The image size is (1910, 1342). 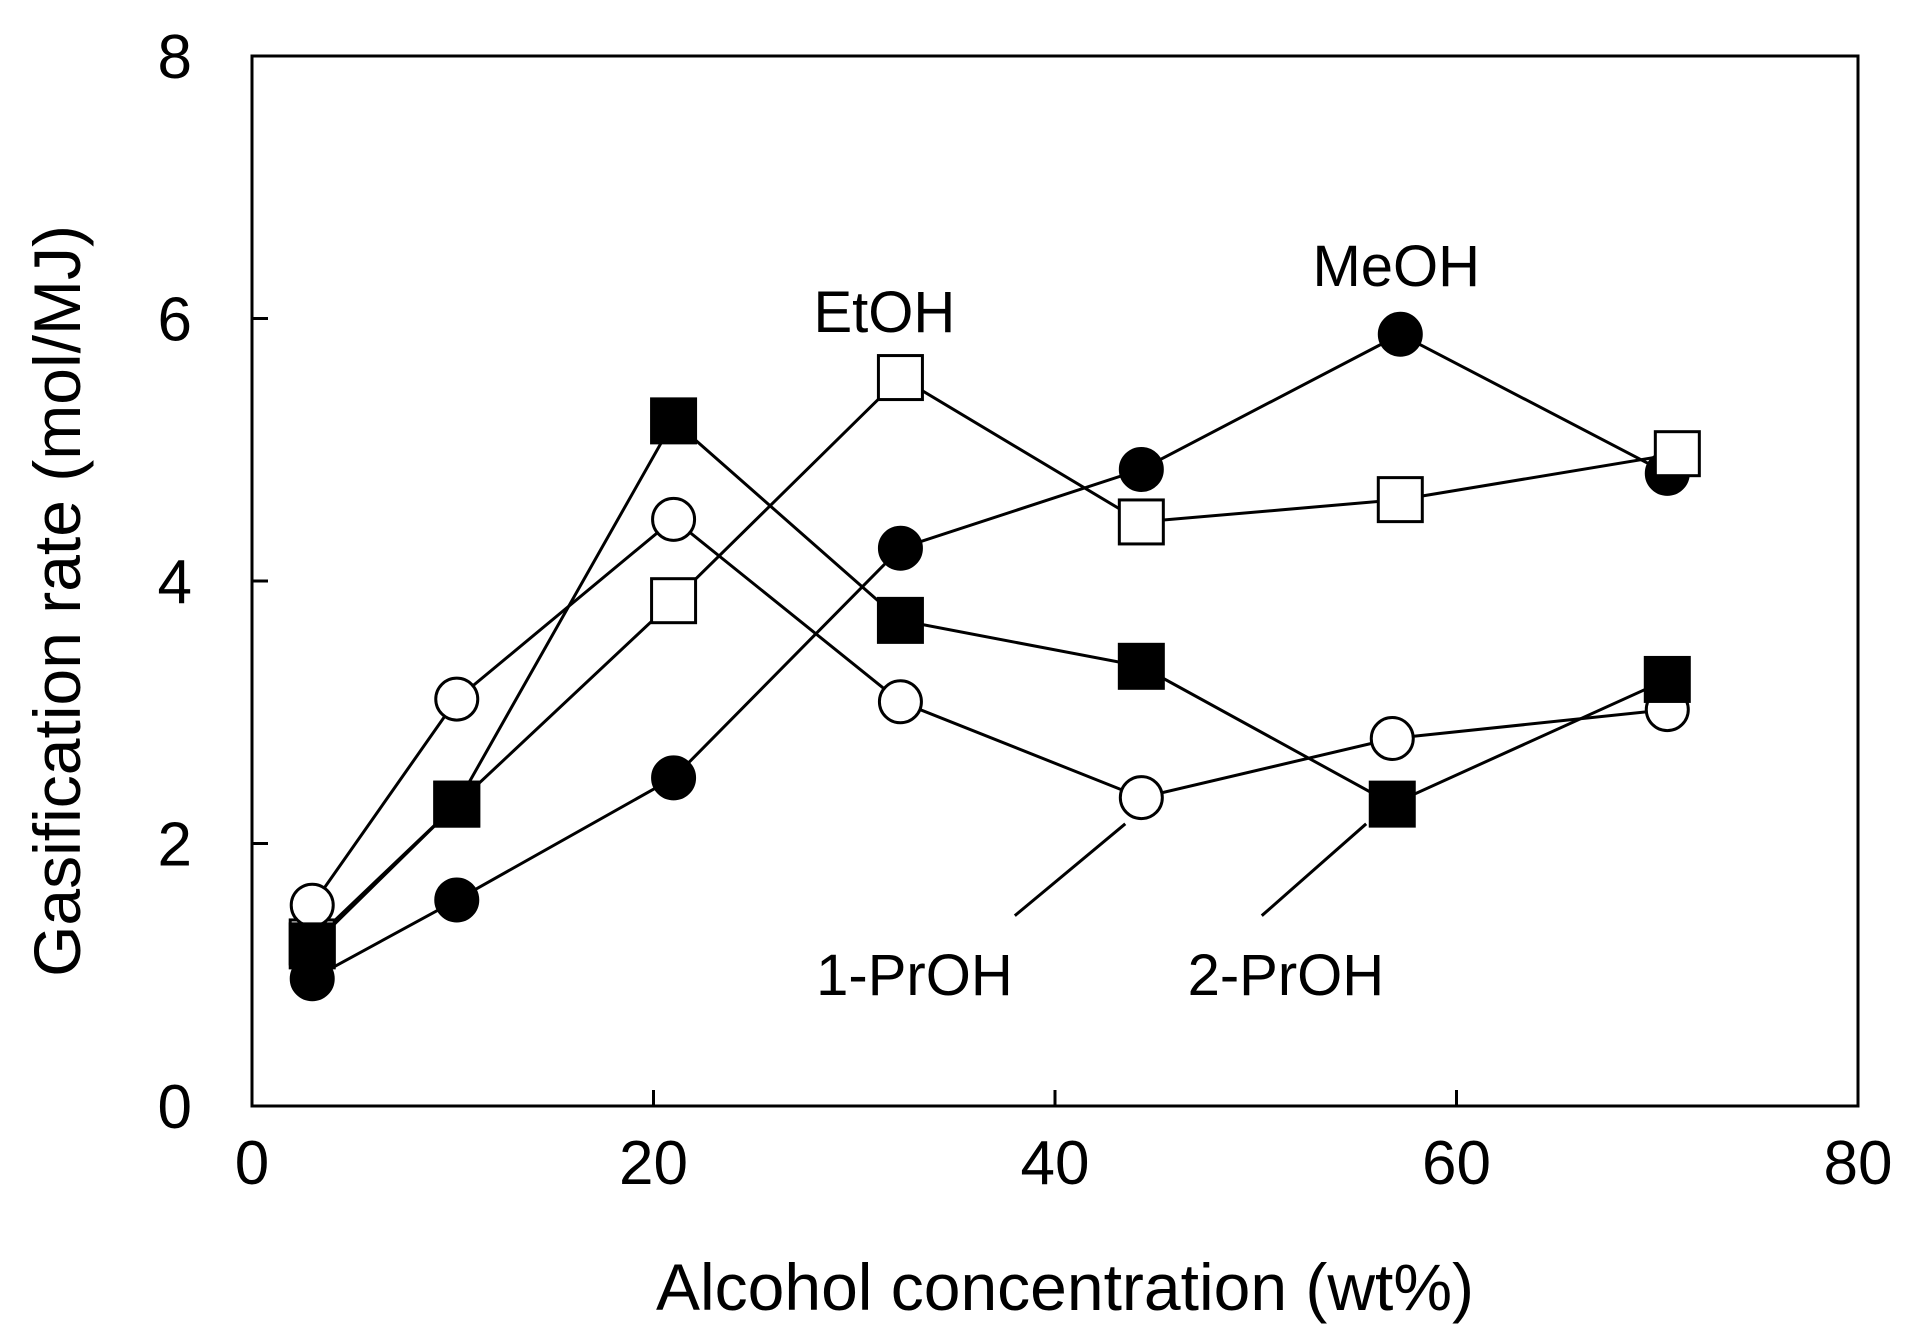 I want to click on x-tick-label: 80, so click(x=1858, y=1163).